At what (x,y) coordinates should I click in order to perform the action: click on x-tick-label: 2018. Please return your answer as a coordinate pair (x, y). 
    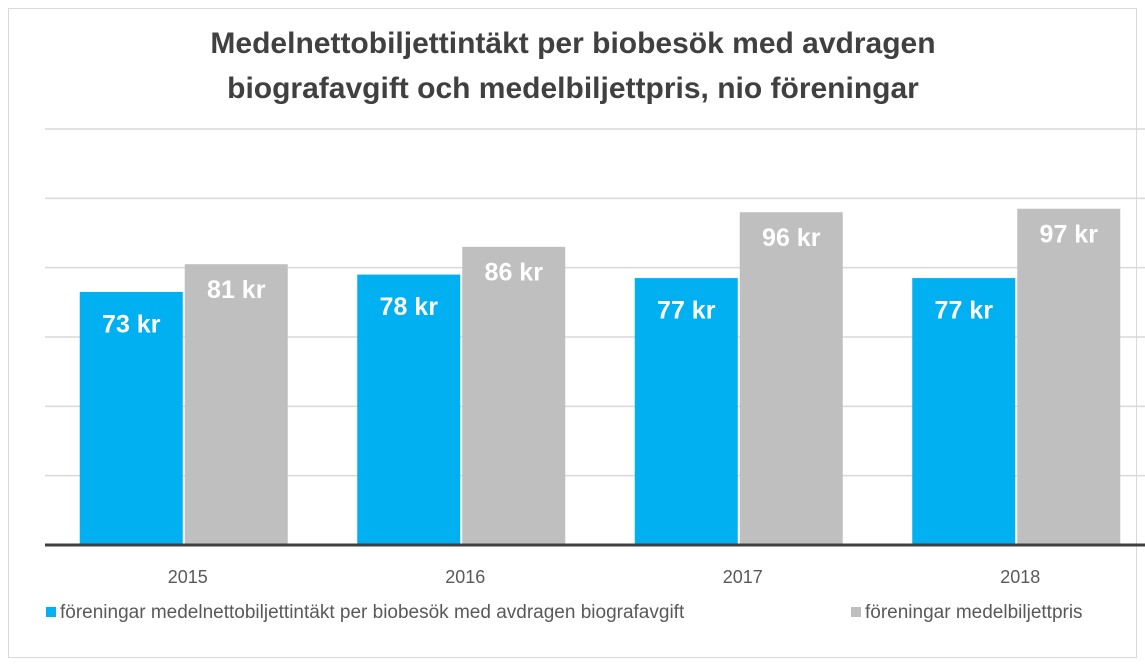
    Looking at the image, I should click on (1020, 577).